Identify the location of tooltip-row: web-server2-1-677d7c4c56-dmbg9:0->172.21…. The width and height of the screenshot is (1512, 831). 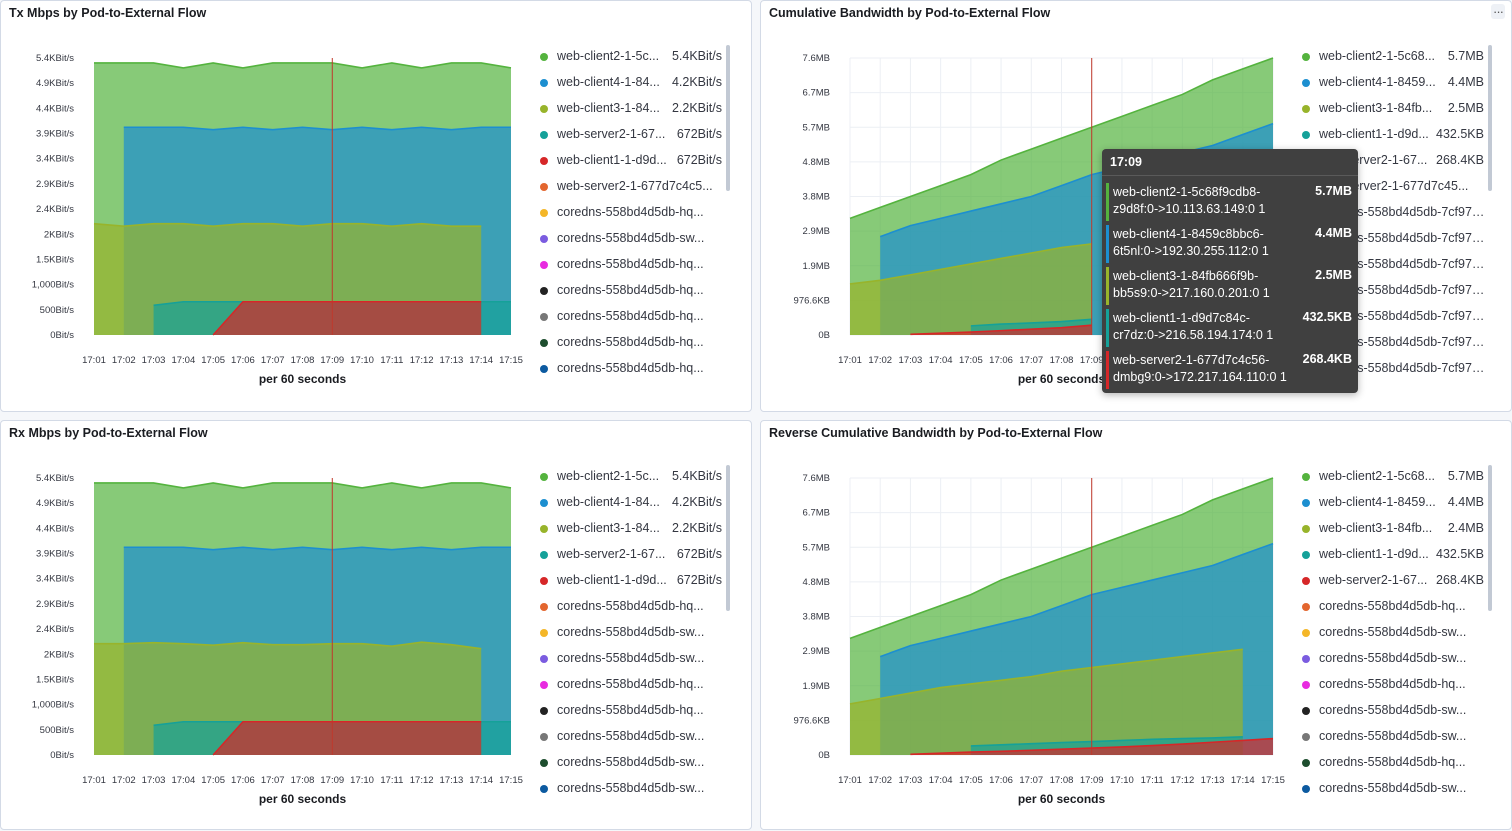
(1230, 370).